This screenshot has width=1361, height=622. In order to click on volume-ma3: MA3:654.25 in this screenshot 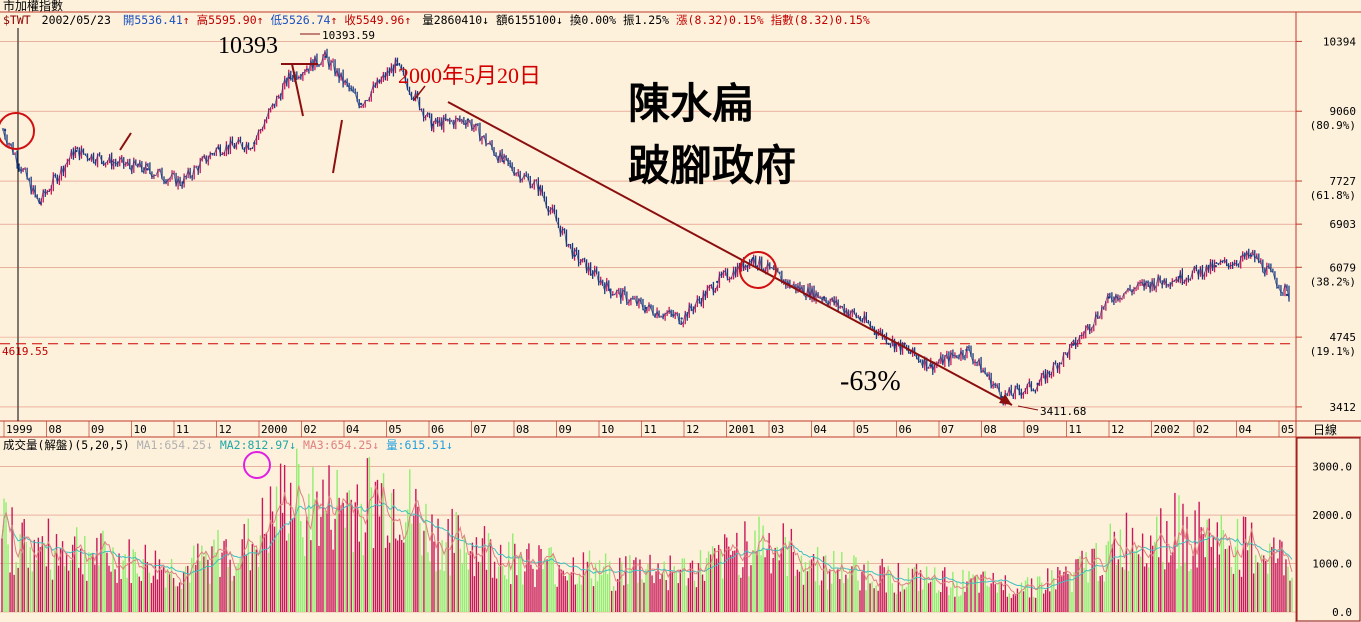, I will do `click(337, 445)`.